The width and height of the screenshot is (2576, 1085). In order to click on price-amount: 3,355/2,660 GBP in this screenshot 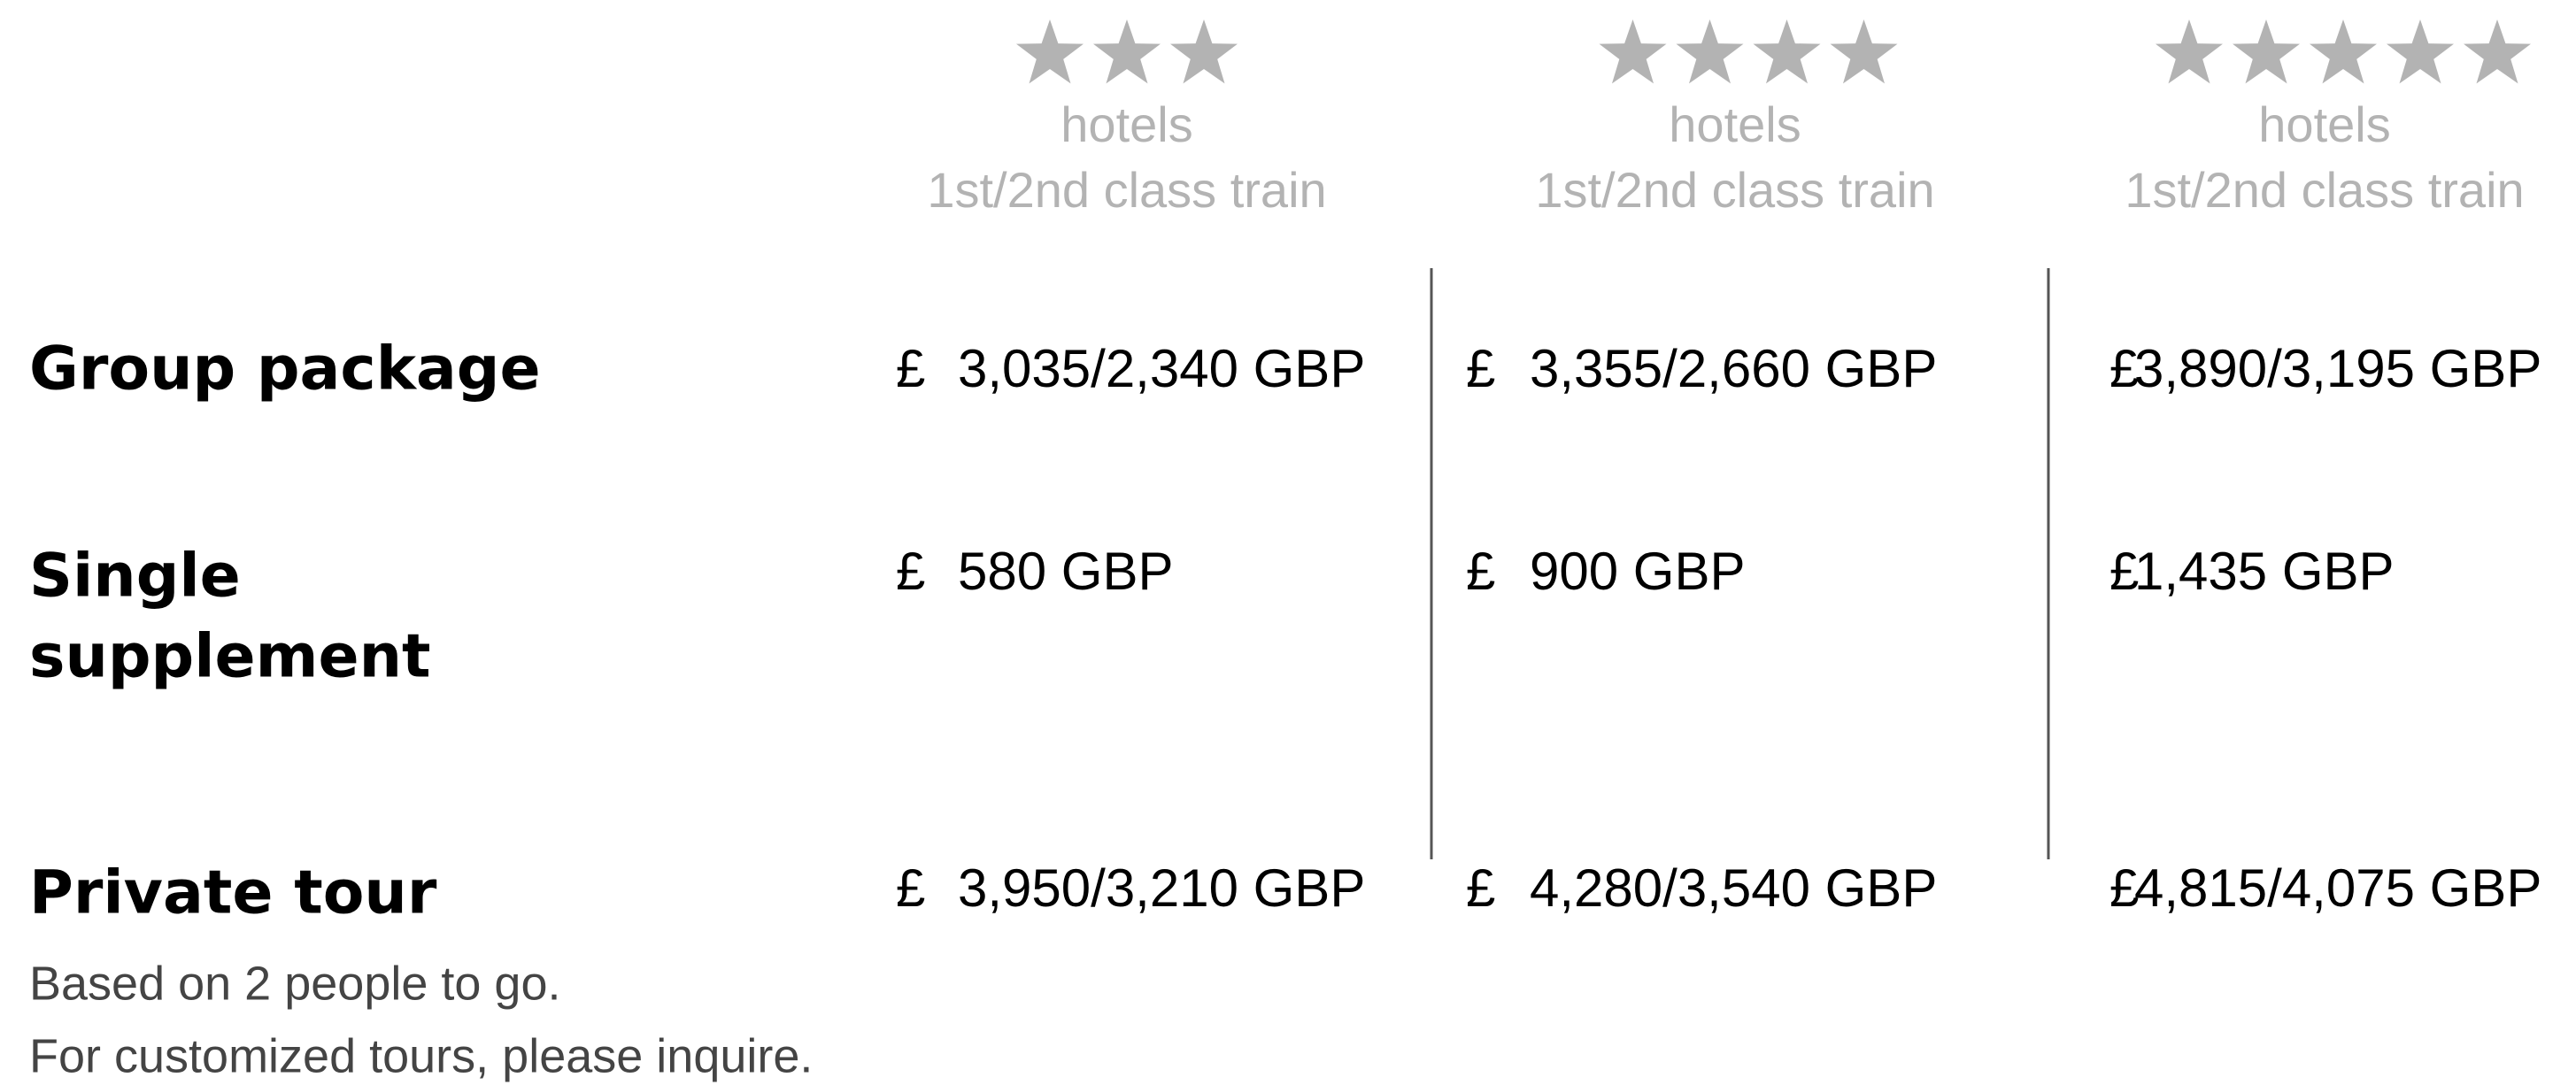, I will do `click(1733, 368)`.